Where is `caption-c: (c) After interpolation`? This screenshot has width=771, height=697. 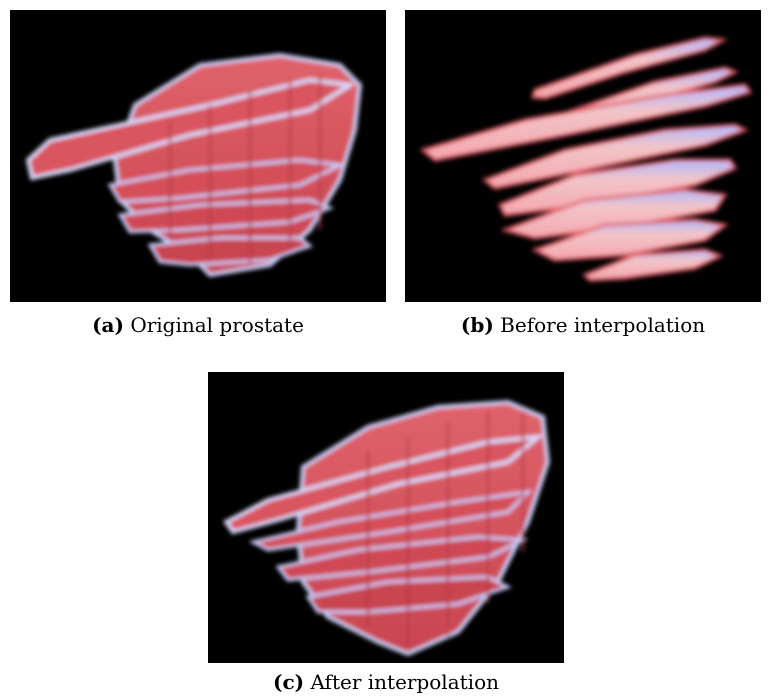 caption-c: (c) After interpolation is located at coordinates (386, 682).